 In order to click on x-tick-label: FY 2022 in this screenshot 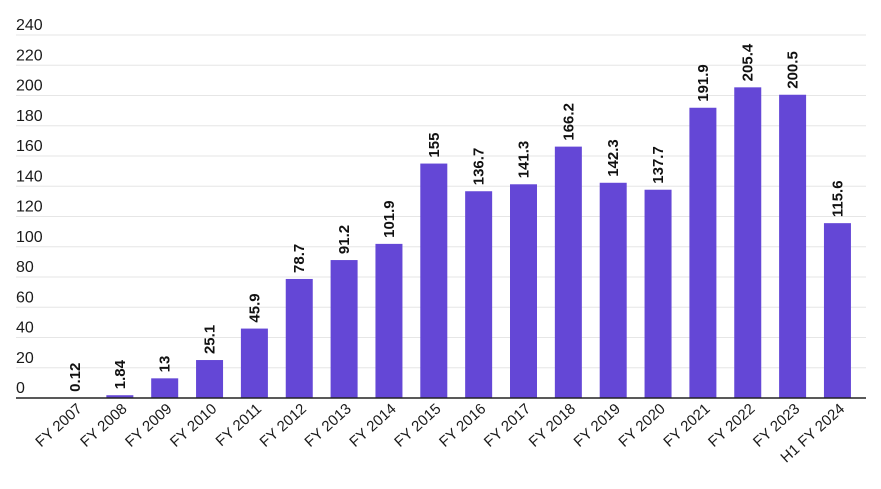, I will do `click(731, 425)`.